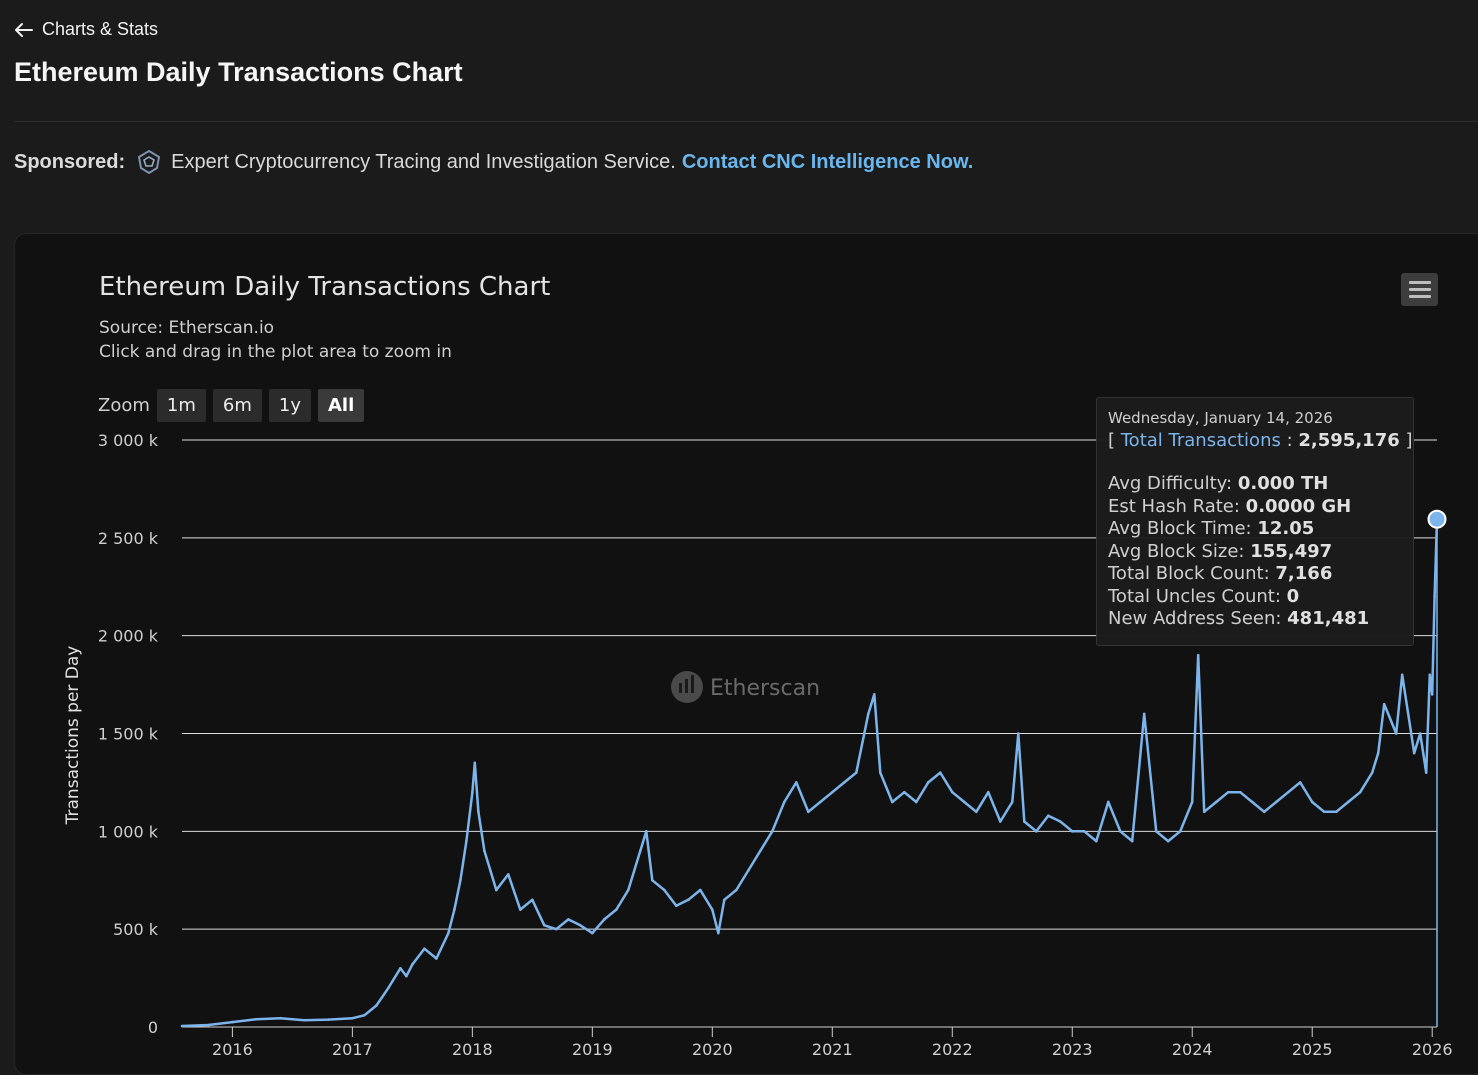  Describe the element at coordinates (1286, 528) in the screenshot. I see `tooltip-row-value: 12.05` at that location.